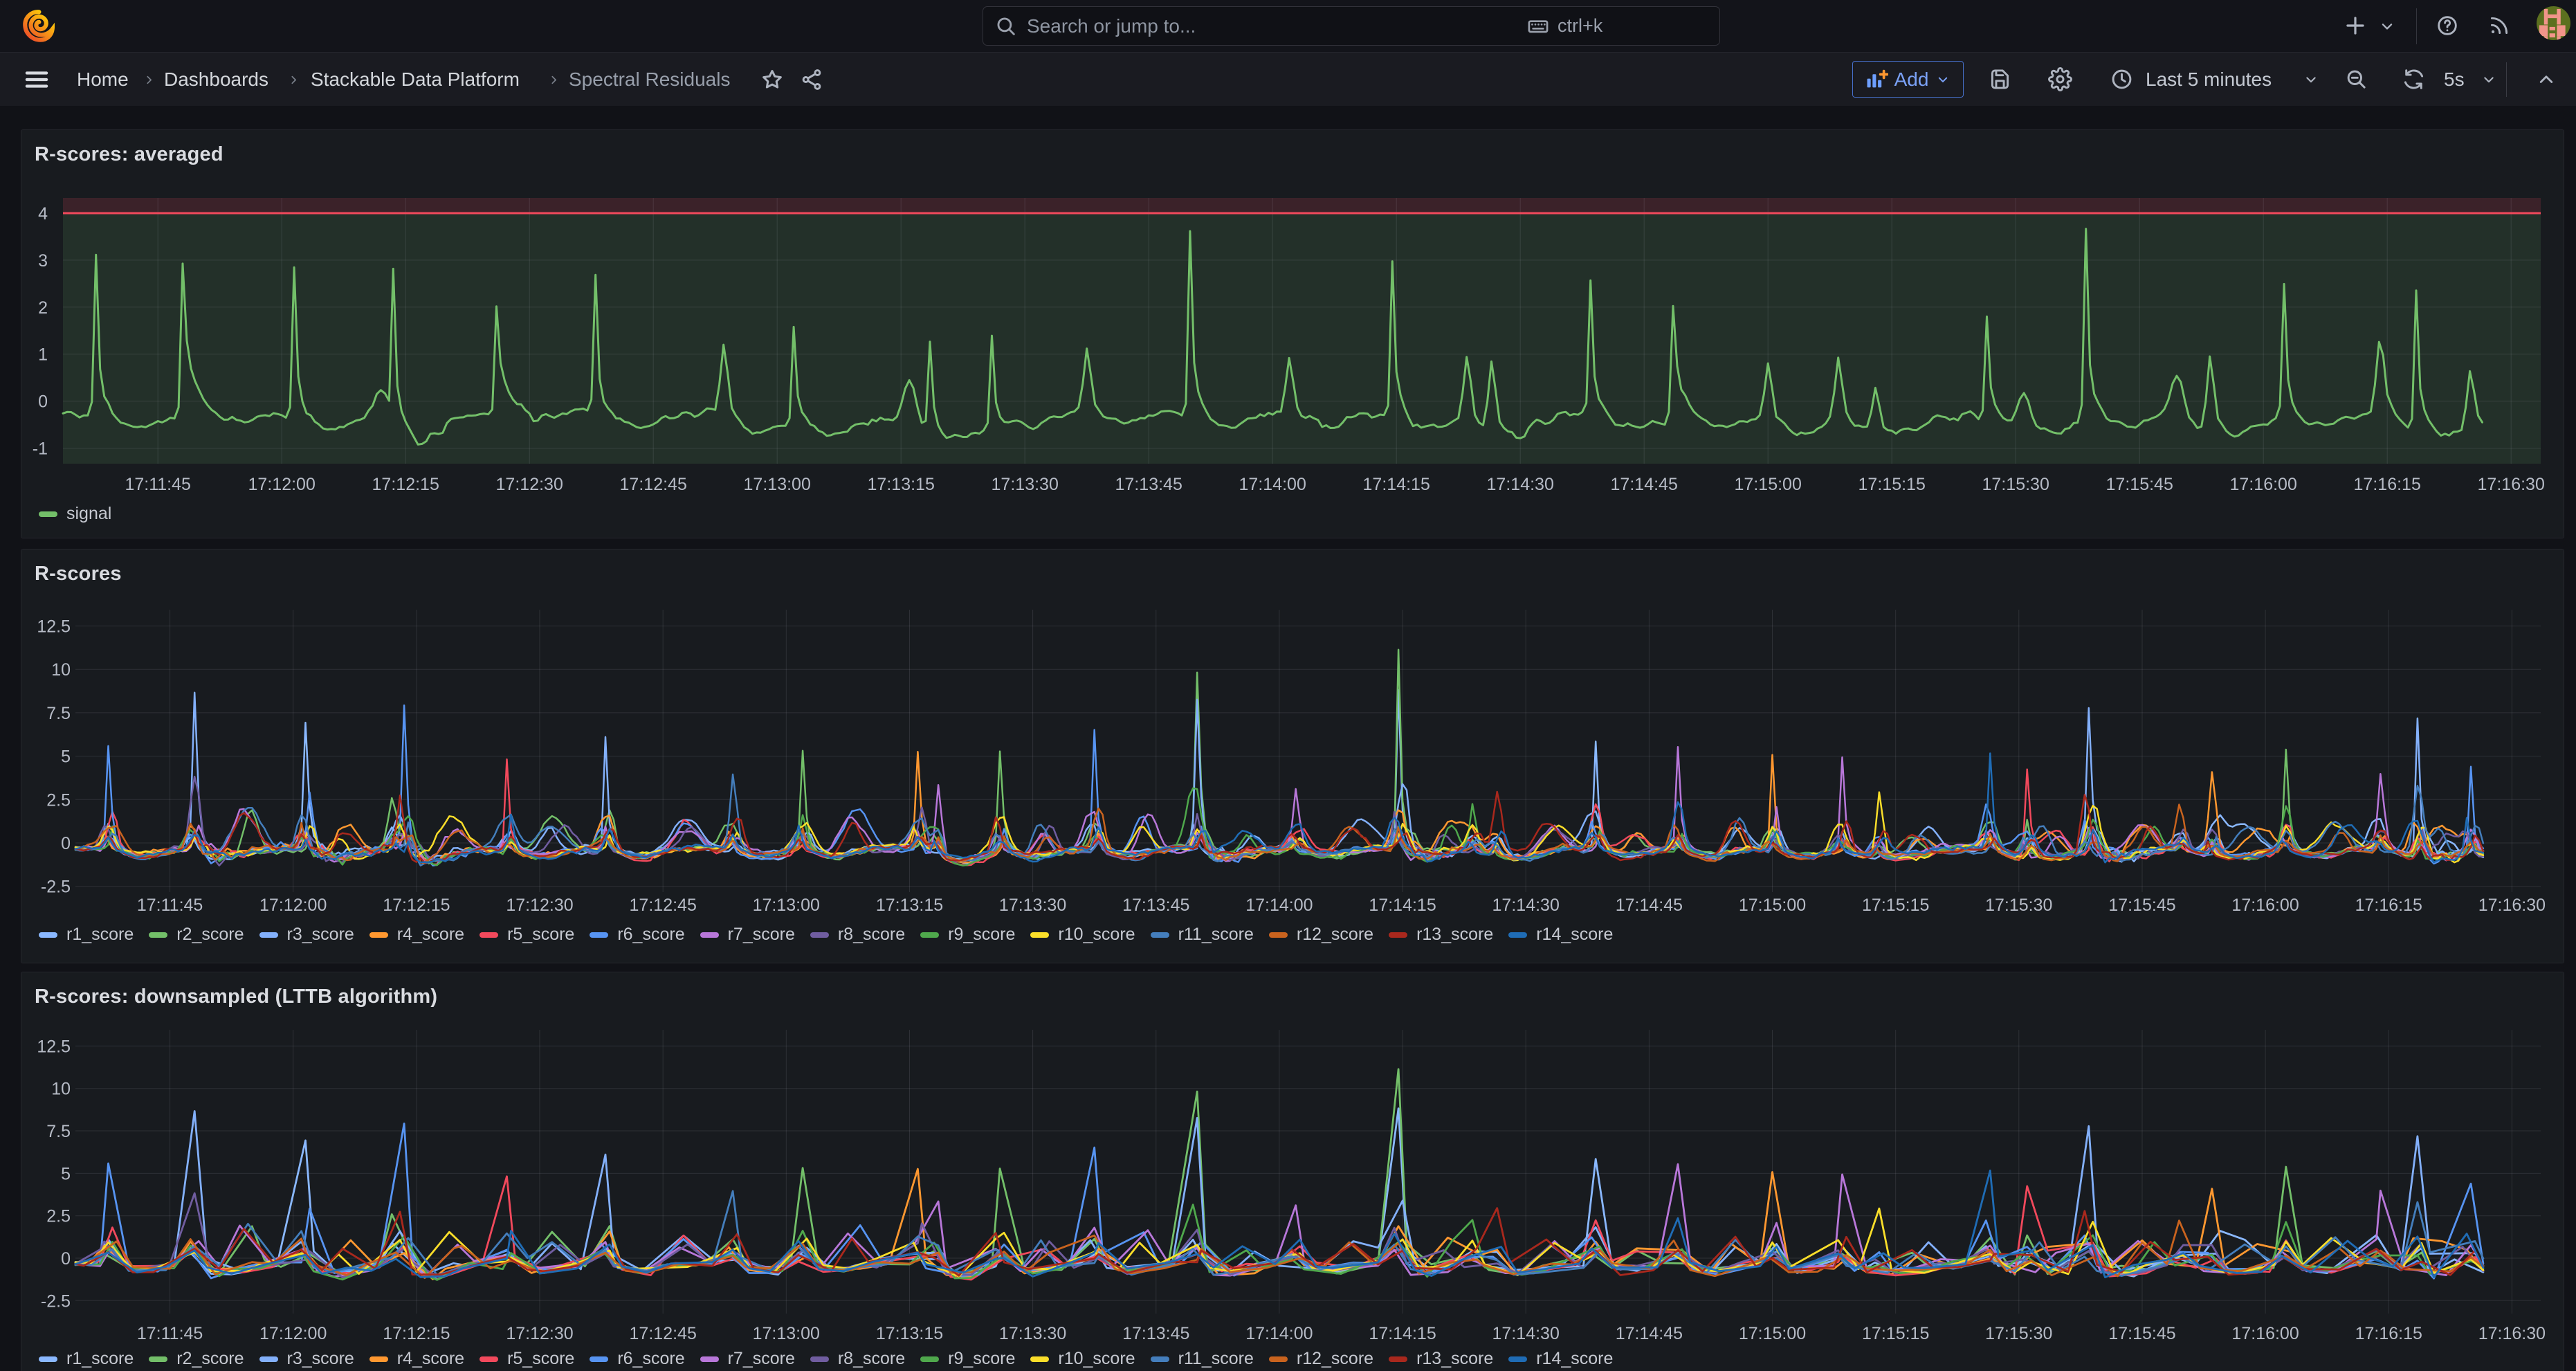  What do you see at coordinates (43, 308) in the screenshot?
I see `svg-text: 2` at bounding box center [43, 308].